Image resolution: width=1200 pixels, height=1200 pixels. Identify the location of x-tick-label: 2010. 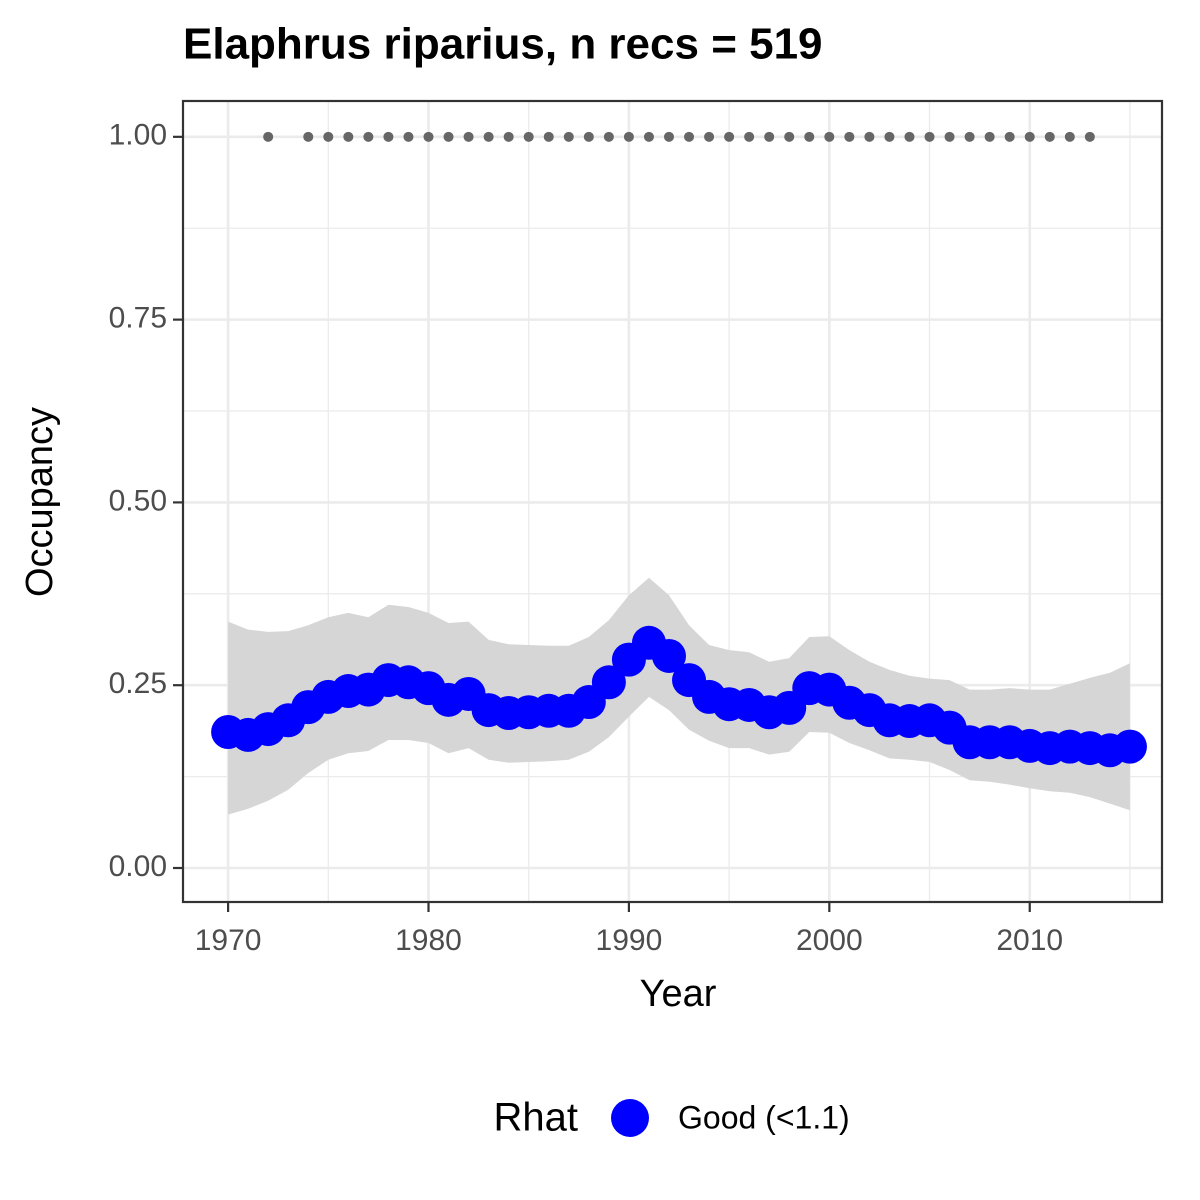
(1029, 940).